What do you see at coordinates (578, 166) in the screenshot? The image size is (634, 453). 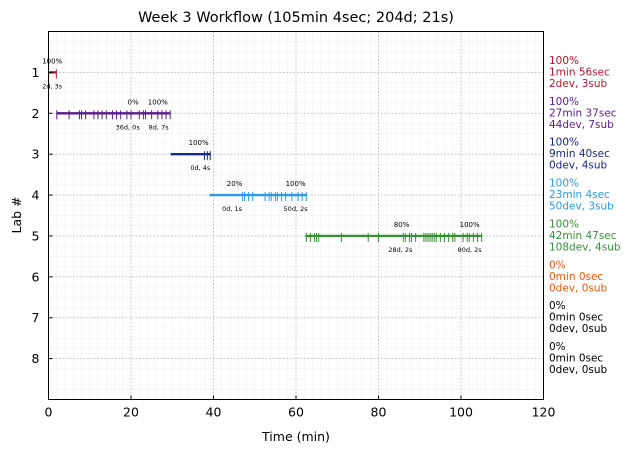 I see `lab-3-summary-subs: 0dev, 4sub` at bounding box center [578, 166].